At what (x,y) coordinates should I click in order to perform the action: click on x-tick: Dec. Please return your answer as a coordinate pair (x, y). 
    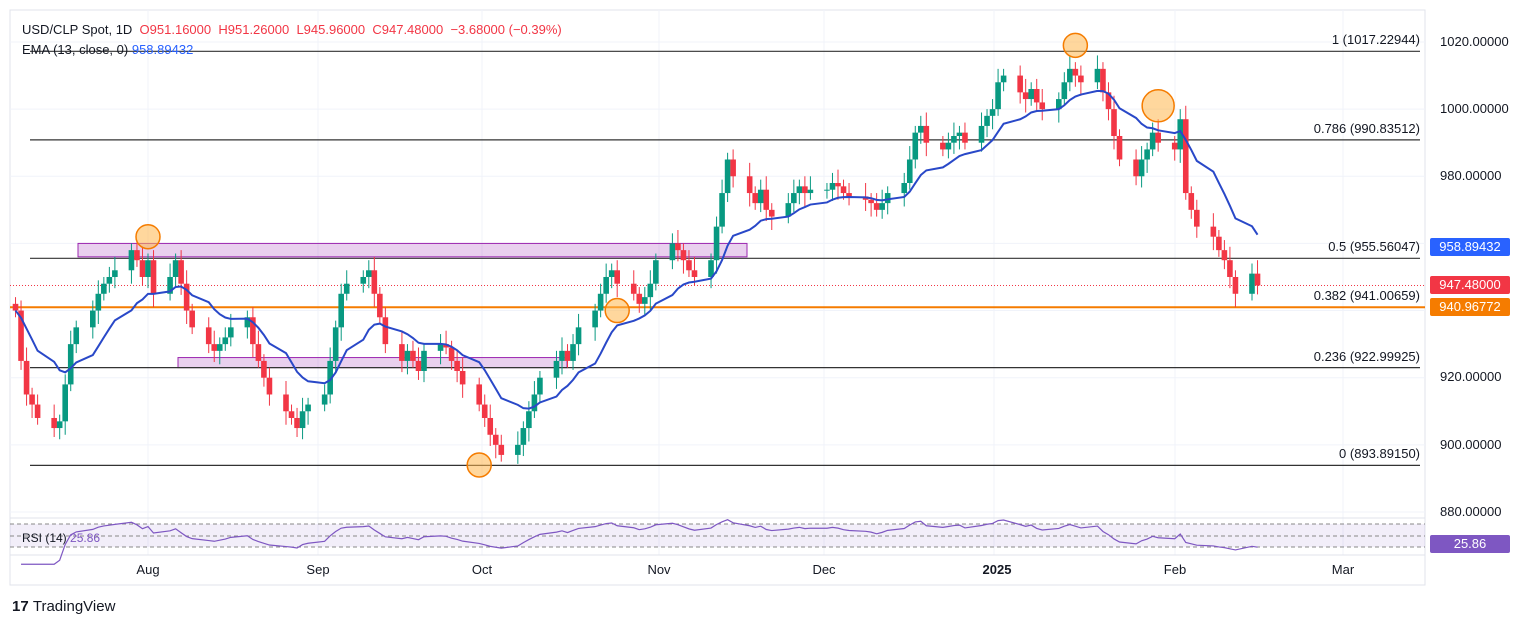
    Looking at the image, I should click on (824, 569).